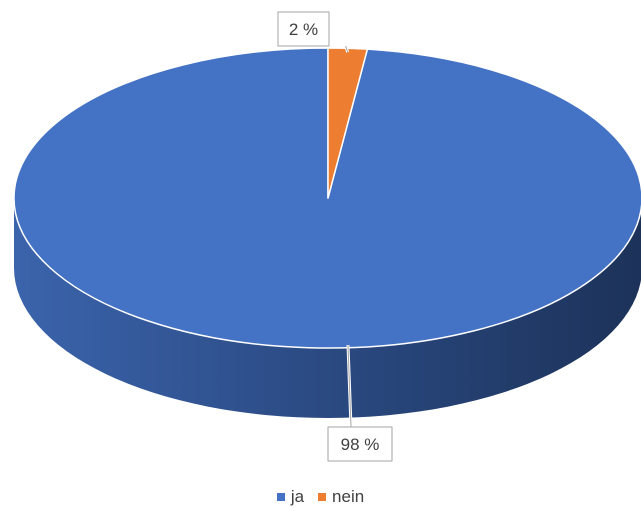 This screenshot has height=522, width=641. Describe the element at coordinates (297, 496) in the screenshot. I see `legend-label-ja: ja` at that location.